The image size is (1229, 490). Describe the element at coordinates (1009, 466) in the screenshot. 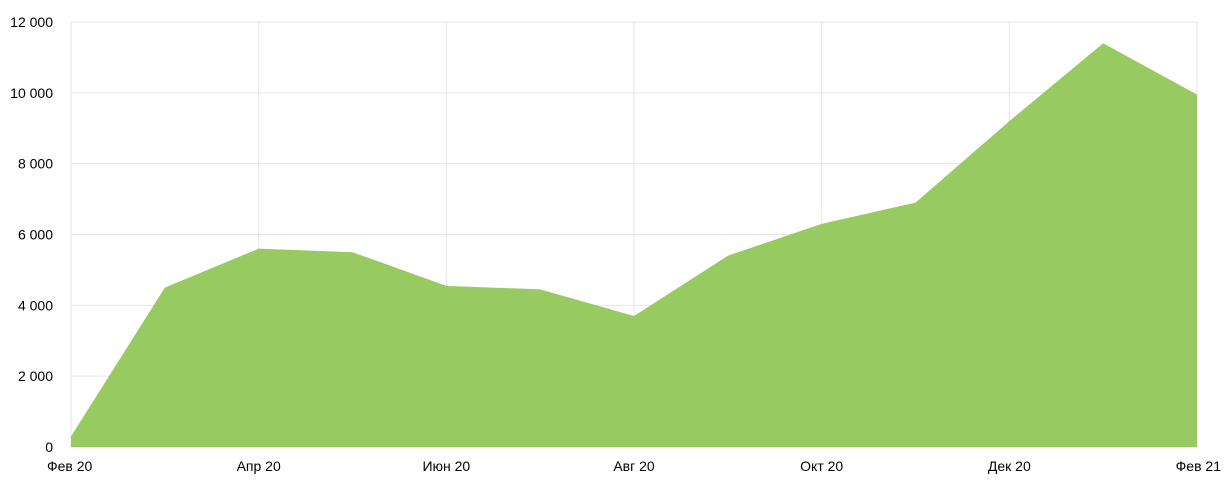

I see `x-tick-label: Дек 20` at that location.